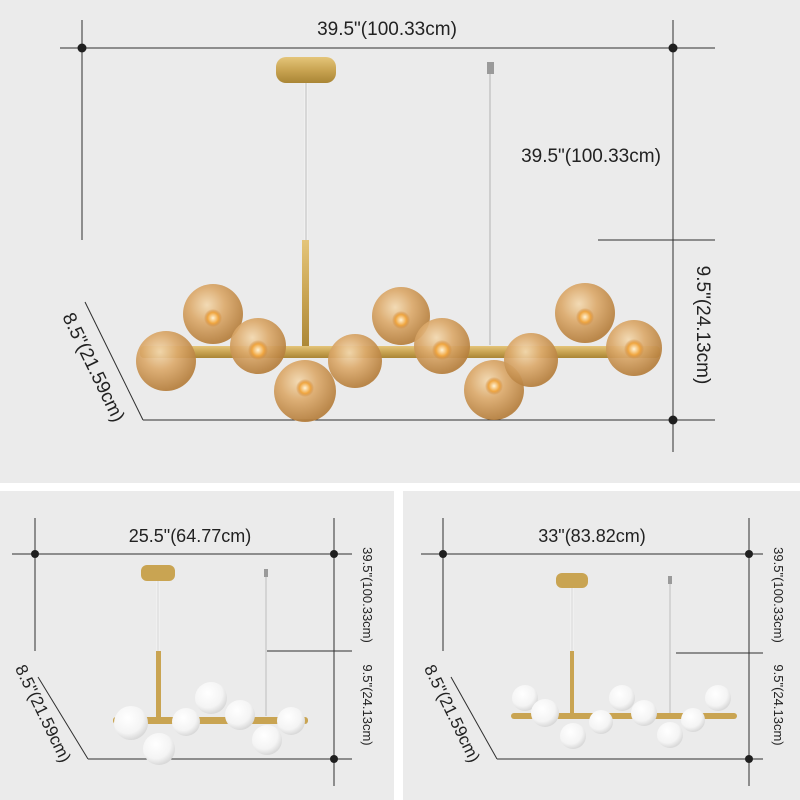 The height and width of the screenshot is (800, 800). What do you see at coordinates (387, 29) in the screenshot?
I see `width-label: 39.5"(100.33cm)` at bounding box center [387, 29].